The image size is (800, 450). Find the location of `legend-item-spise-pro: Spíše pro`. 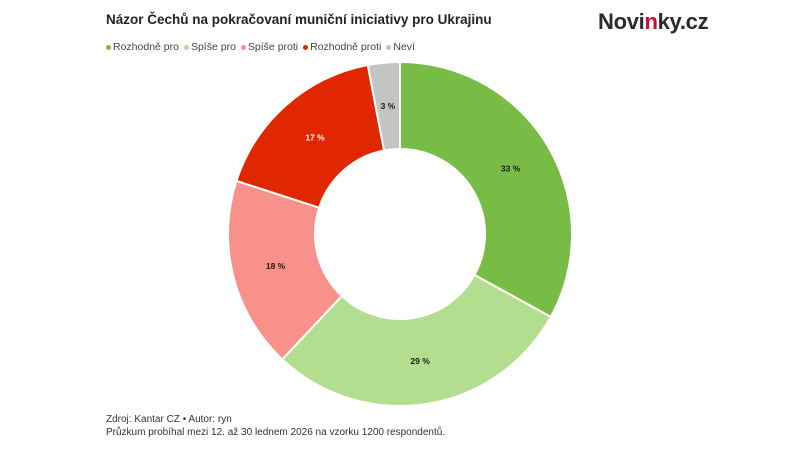

legend-item-spise-pro: Spíše pro is located at coordinates (209, 47).